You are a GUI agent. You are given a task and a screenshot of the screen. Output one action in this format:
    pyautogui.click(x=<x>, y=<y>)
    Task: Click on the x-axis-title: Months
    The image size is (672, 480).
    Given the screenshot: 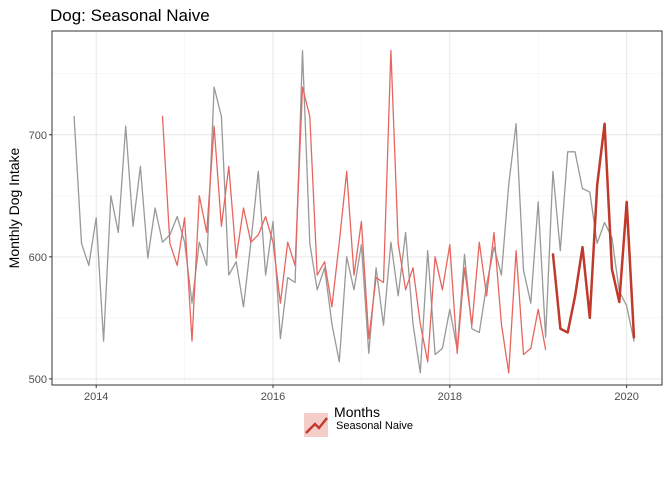 What is the action you would take?
    pyautogui.click(x=357, y=412)
    